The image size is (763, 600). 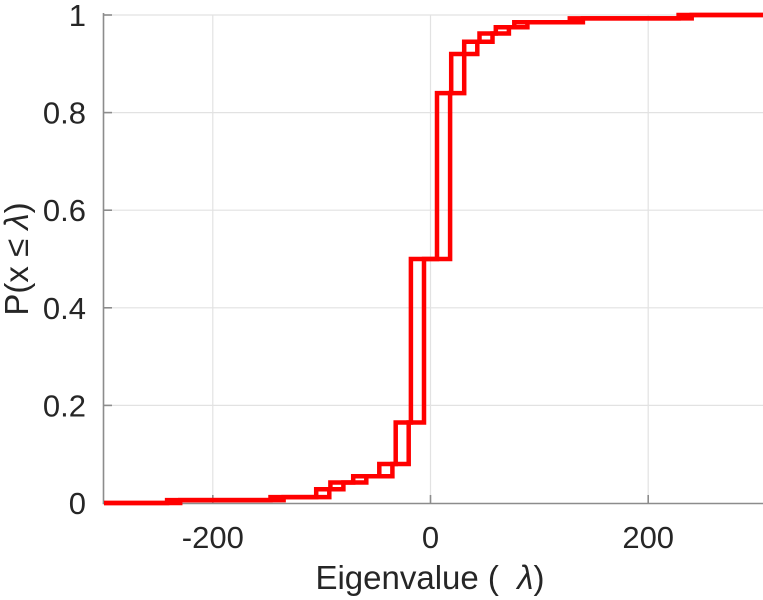 What do you see at coordinates (77, 16) in the screenshot?
I see `y-tick-label: 1` at bounding box center [77, 16].